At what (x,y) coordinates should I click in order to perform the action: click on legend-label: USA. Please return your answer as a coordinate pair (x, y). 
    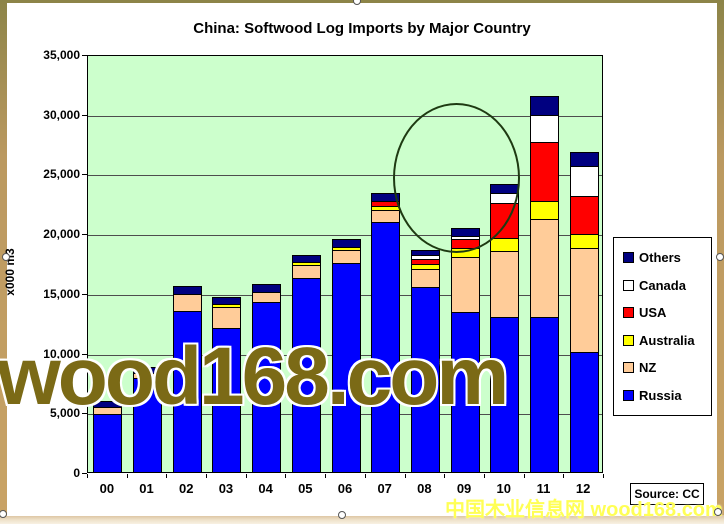
    Looking at the image, I should click on (653, 313).